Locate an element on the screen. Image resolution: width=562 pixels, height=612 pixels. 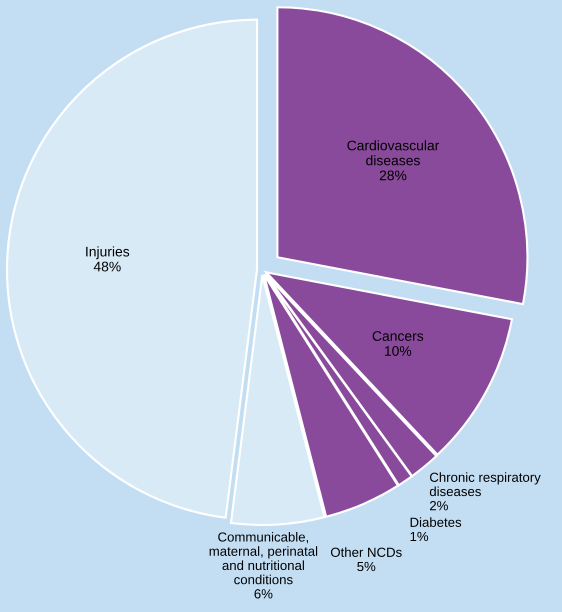
data-label: 6% is located at coordinates (263, 594).